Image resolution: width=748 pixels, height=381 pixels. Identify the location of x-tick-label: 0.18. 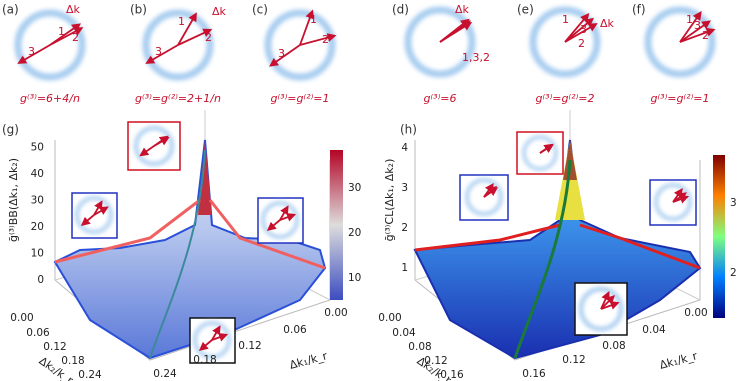
(204, 360).